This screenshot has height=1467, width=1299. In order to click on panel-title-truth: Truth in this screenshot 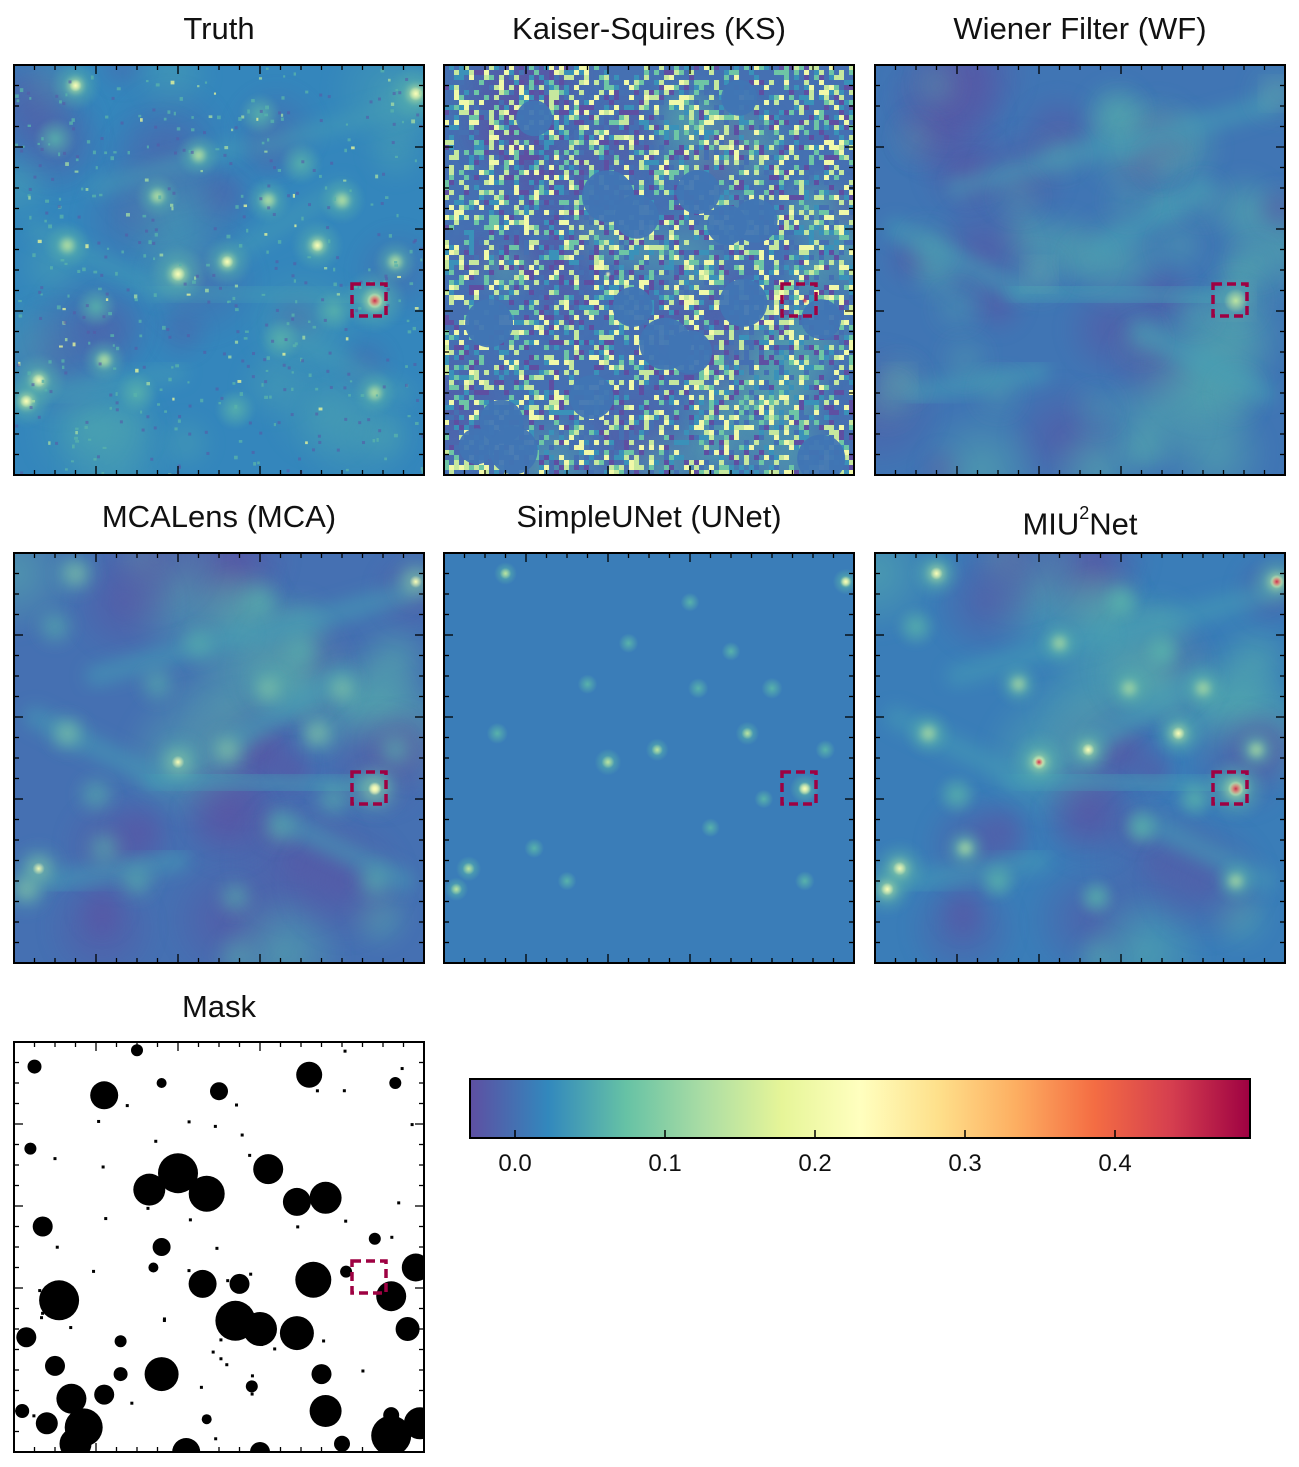, I will do `click(219, 28)`.